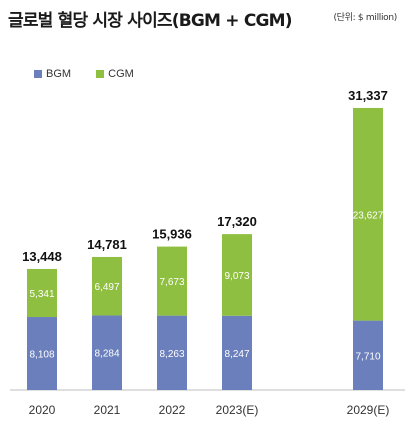 This screenshot has width=415, height=428. I want to click on data-label-bgm-3: 8,247, so click(236, 354).